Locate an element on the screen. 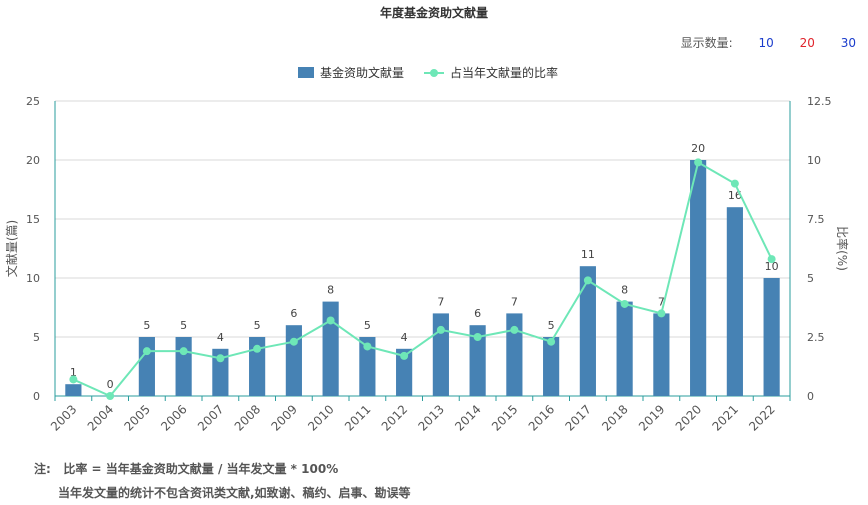  legend-bar-label: 基金资助文献量 is located at coordinates (362, 72).